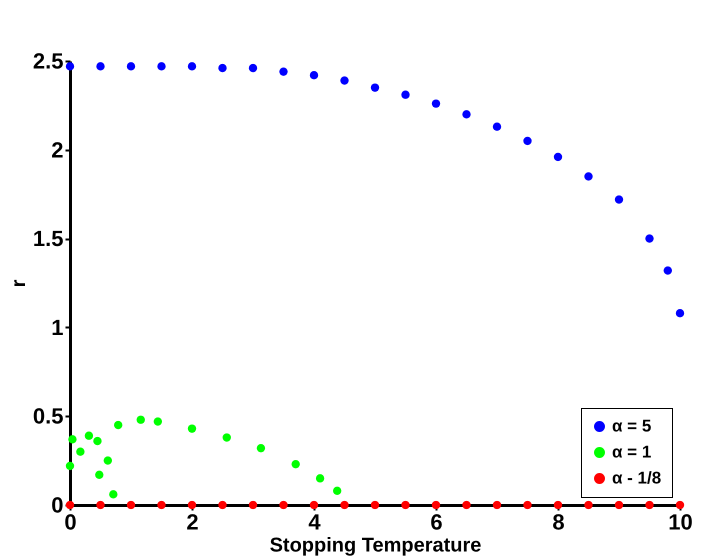  What do you see at coordinates (376, 545) in the screenshot?
I see `x-axis-title: Stopping Temperature` at bounding box center [376, 545].